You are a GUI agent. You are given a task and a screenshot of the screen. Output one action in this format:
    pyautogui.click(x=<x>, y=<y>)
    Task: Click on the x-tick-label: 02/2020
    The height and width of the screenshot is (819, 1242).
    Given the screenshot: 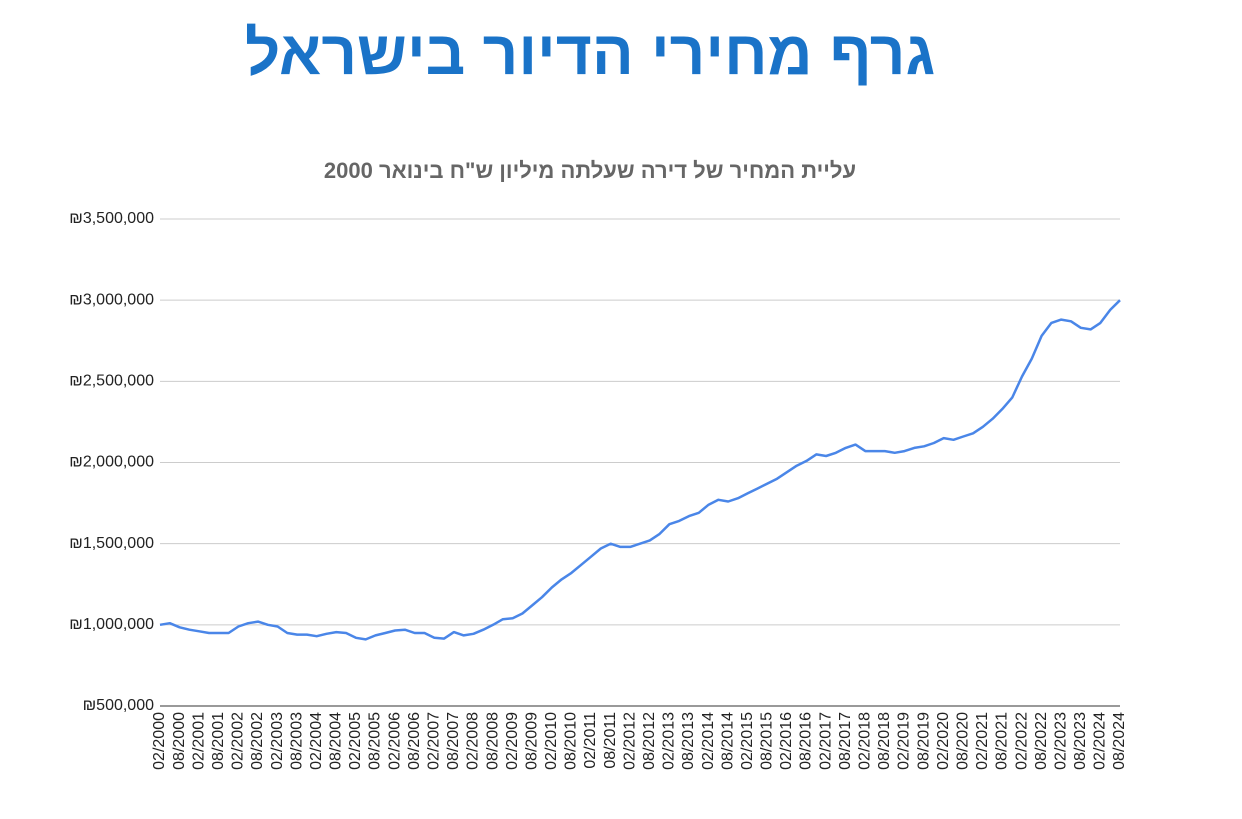 What is the action you would take?
    pyautogui.click(x=943, y=741)
    